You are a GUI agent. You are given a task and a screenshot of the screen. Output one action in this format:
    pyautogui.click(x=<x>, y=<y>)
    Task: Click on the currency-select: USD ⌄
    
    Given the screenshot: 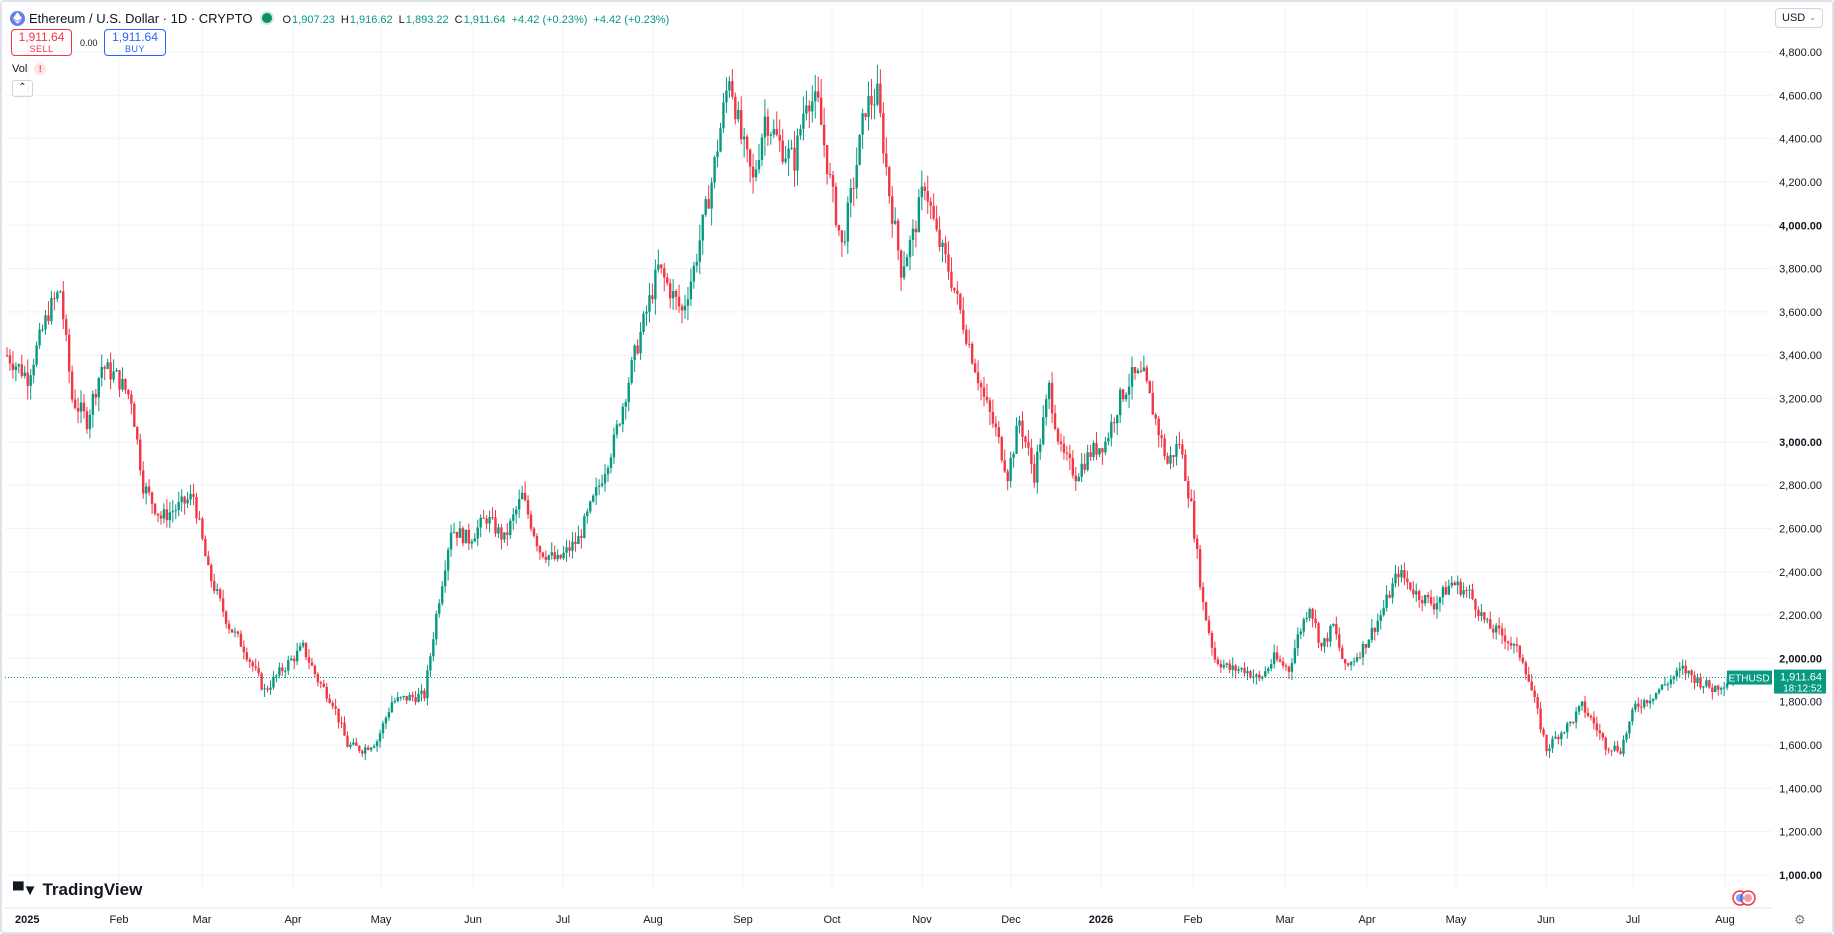 What is the action you would take?
    pyautogui.click(x=1799, y=18)
    